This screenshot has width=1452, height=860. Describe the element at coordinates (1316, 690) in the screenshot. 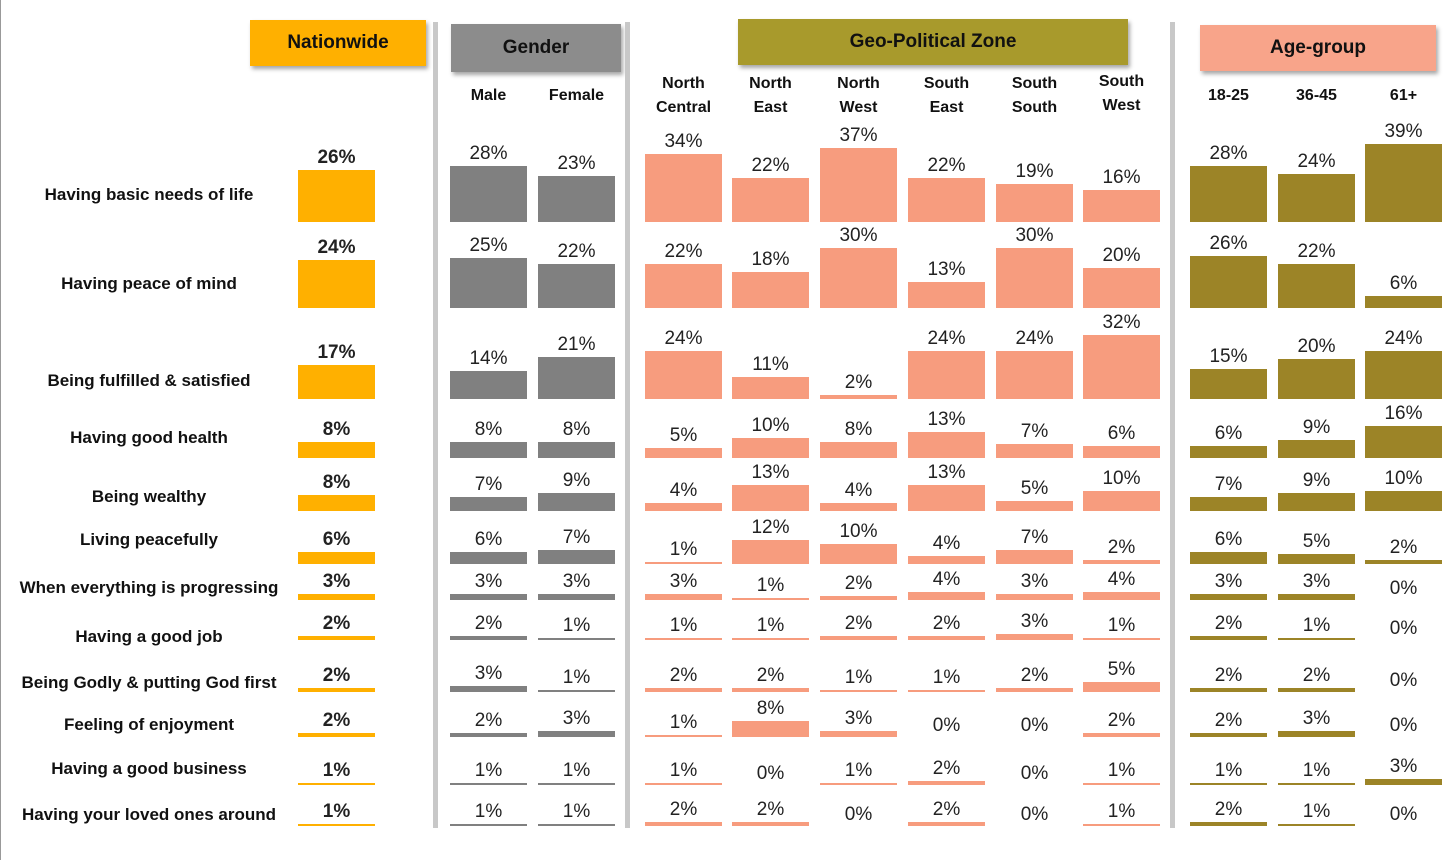

I see `bar-age-group-36-45-being-godly-and-putting-god-first` at that location.